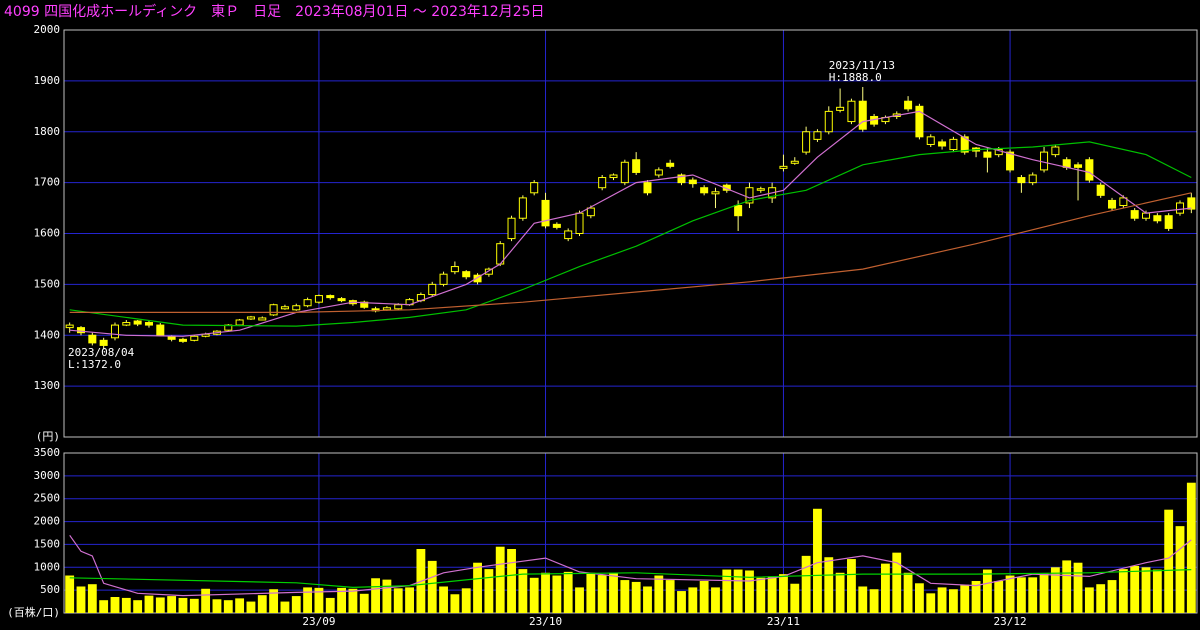 This screenshot has width=1200, height=630. What do you see at coordinates (47, 182) in the screenshot?
I see `y-tick-label: 1700` at bounding box center [47, 182].